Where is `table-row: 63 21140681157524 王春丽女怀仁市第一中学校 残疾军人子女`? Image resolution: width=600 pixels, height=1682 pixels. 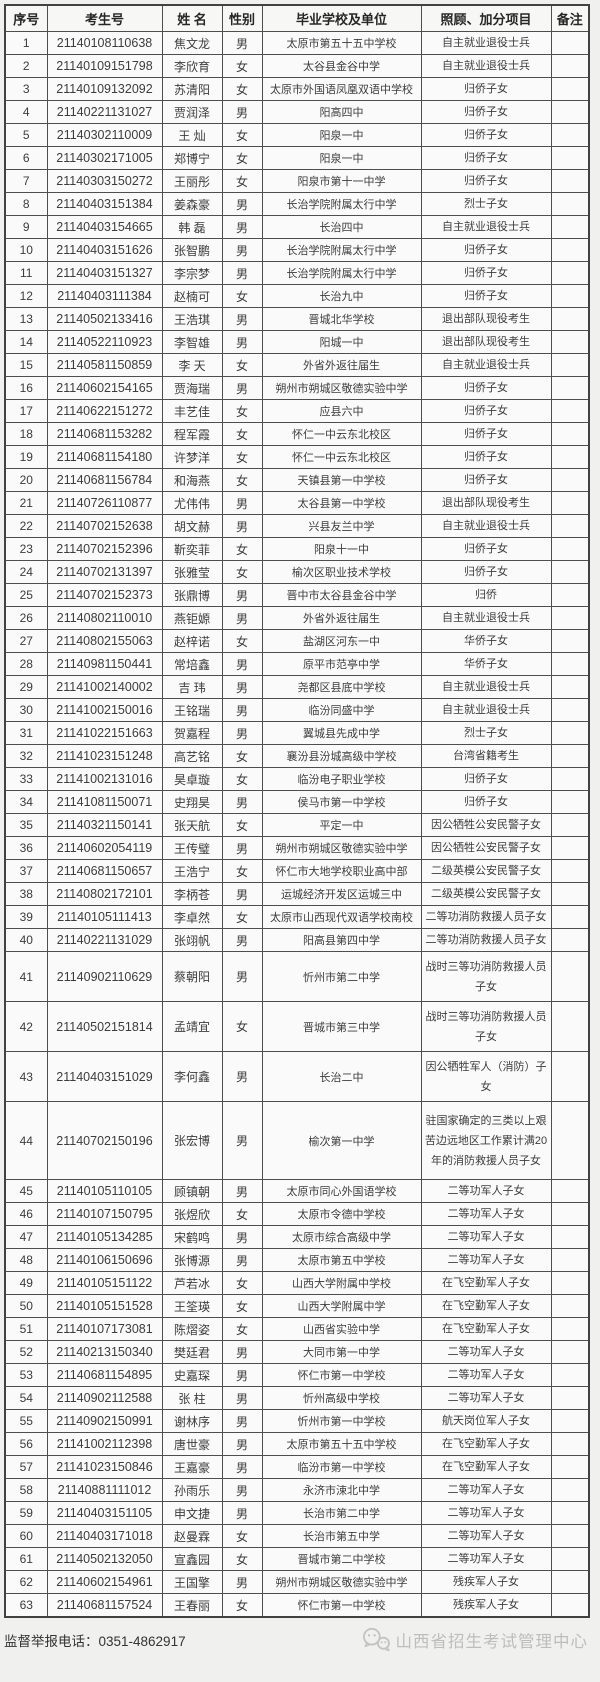
table-row: 63 21140681157524 王春丽女怀仁市第一中学校 残疾军人子女 is located at coordinates (297, 1605).